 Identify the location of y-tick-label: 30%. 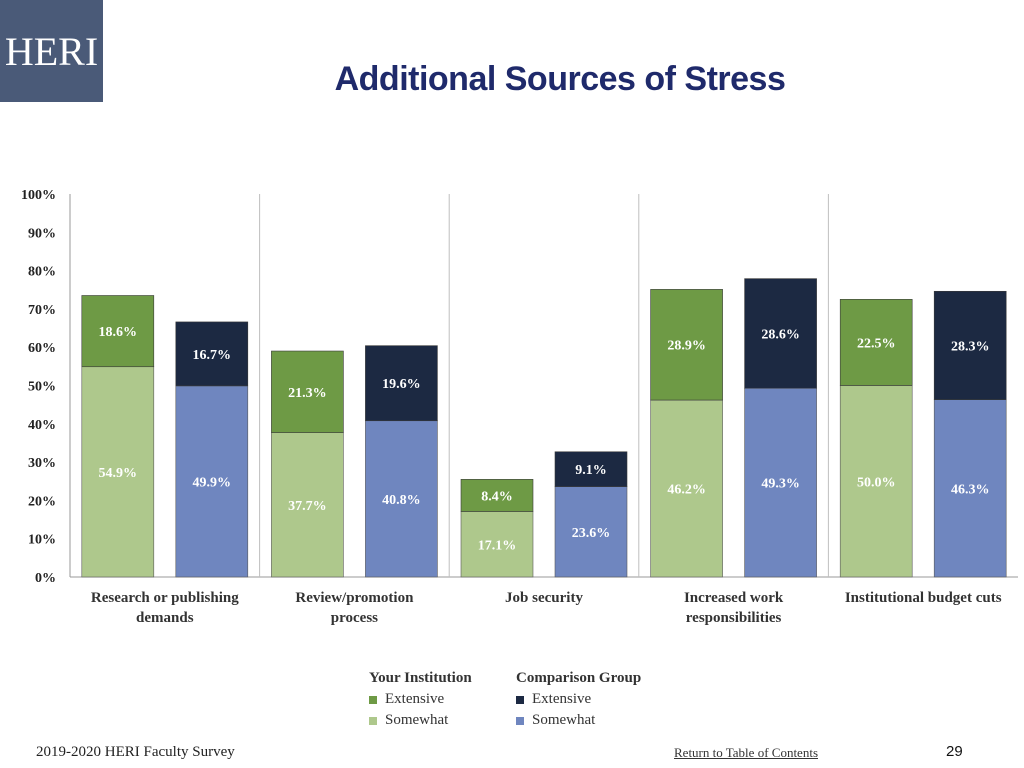
(42, 463).